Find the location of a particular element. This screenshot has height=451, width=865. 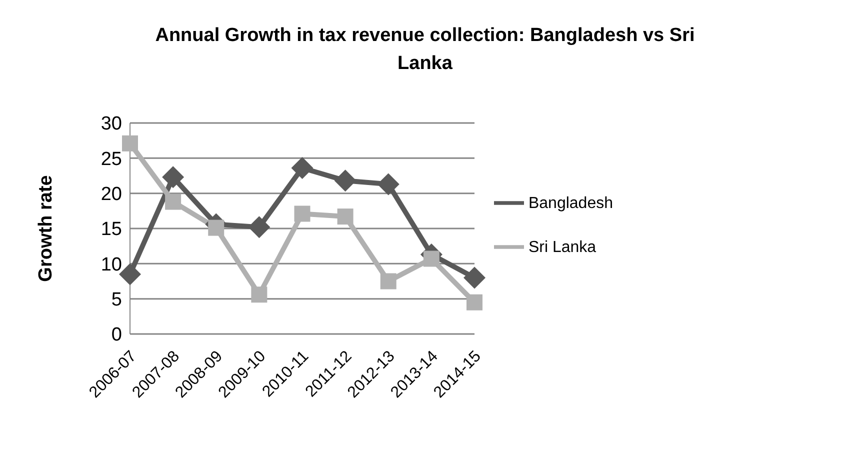

y-tick-label: 25 is located at coordinates (111, 159).